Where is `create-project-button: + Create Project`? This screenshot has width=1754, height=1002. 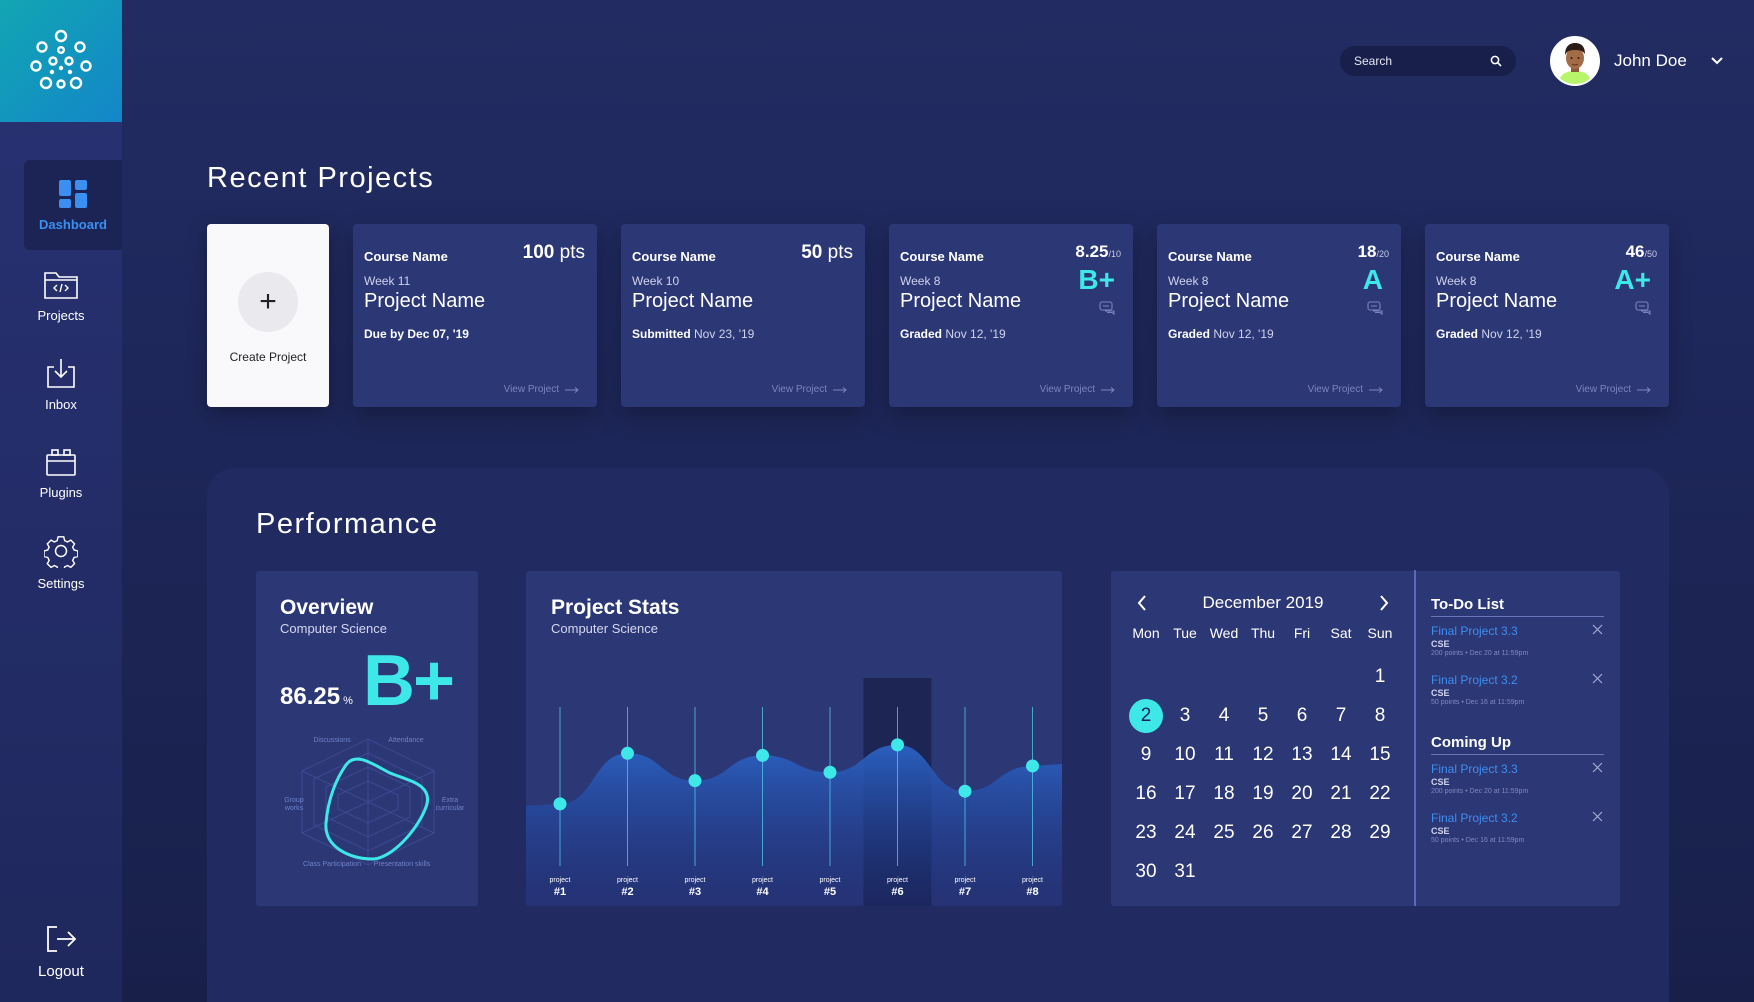
create-project-button: + Create Project is located at coordinates (268, 315).